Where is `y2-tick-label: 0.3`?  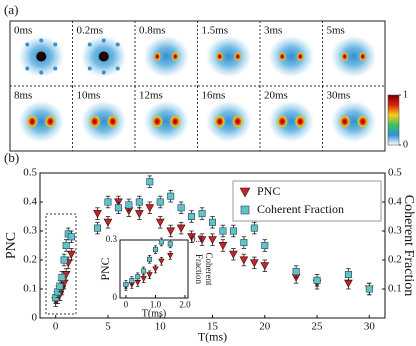 y2-tick-label: 0.3 is located at coordinates (197, 239).